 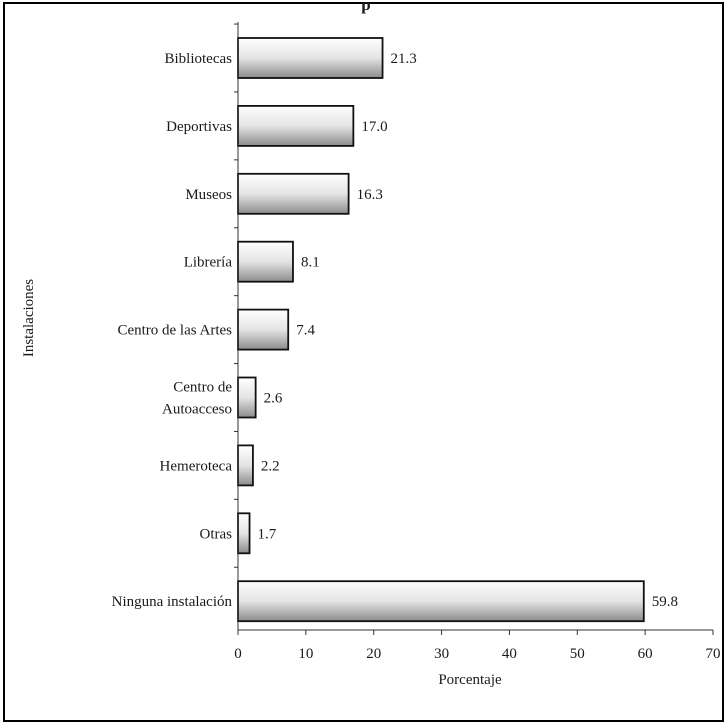 I want to click on value-label-0: 21.3, so click(x=404, y=59).